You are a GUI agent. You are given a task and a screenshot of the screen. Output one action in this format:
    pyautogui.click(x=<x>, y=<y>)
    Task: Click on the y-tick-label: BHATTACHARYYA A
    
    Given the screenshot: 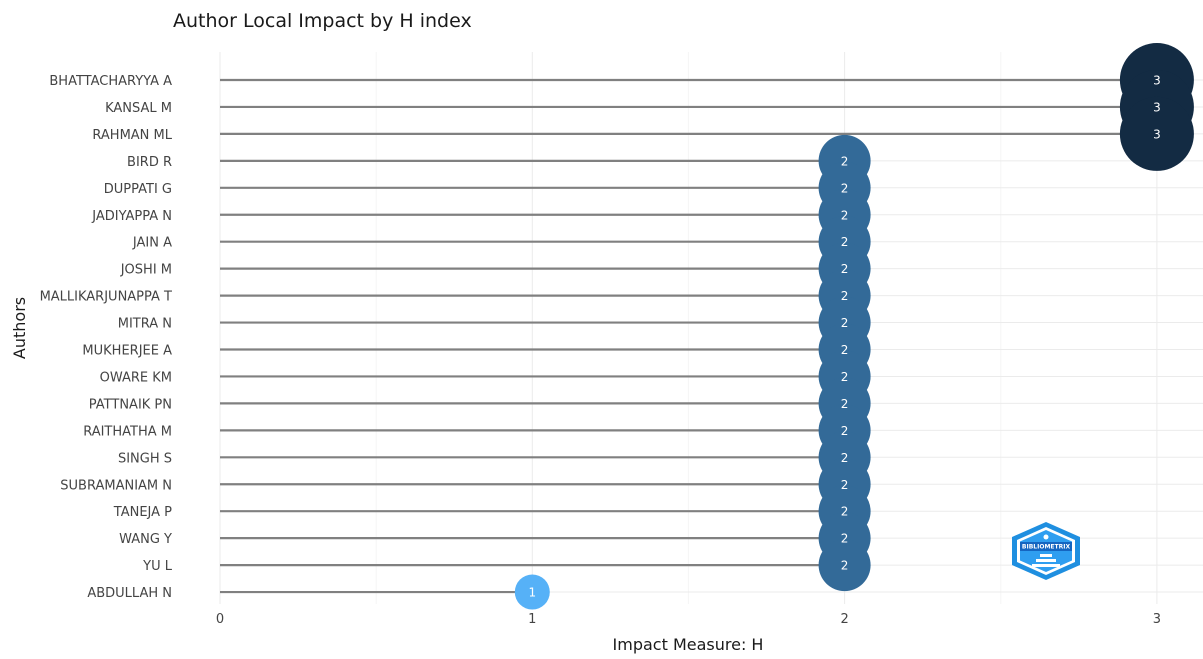 What is the action you would take?
    pyautogui.click(x=110, y=81)
    